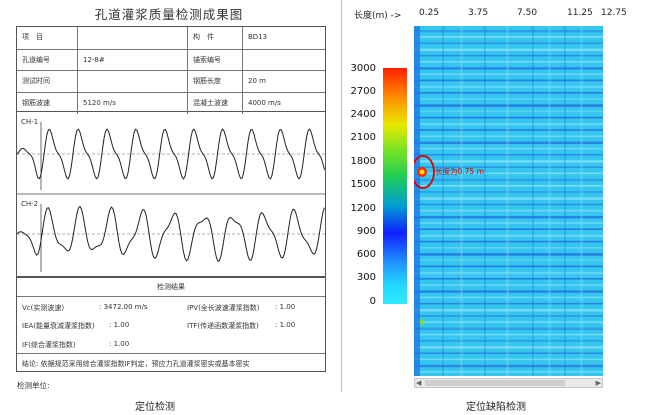 Image resolution: width=650 pixels, height=415 pixels. I want to click on steel-length-label: 钢筋长度, so click(214, 82).